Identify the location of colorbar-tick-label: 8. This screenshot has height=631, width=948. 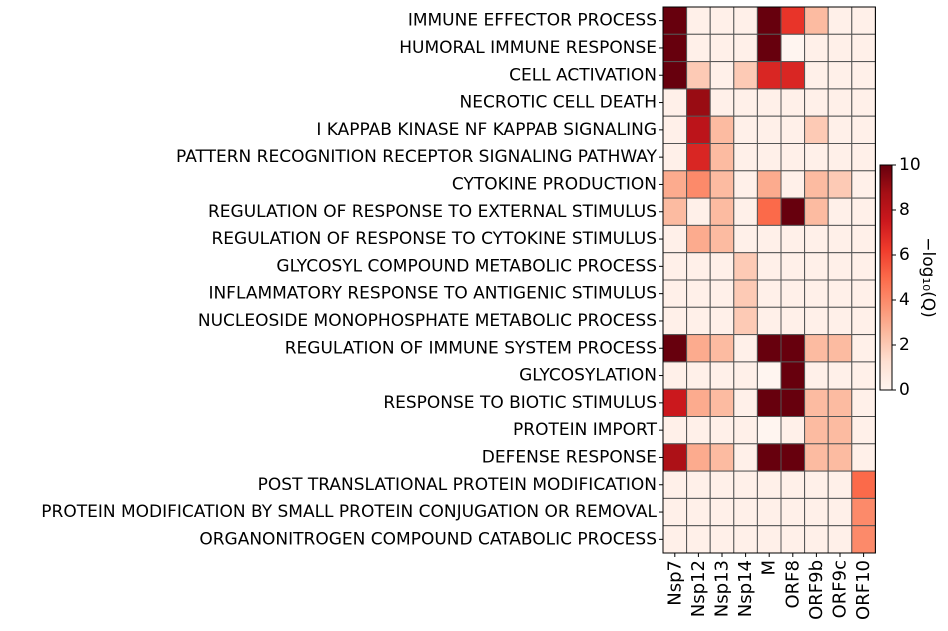
(904, 210).